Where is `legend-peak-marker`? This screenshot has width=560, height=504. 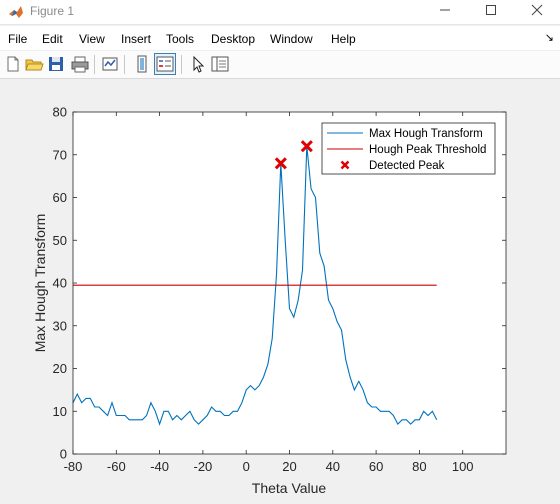 legend-peak-marker is located at coordinates (345, 165).